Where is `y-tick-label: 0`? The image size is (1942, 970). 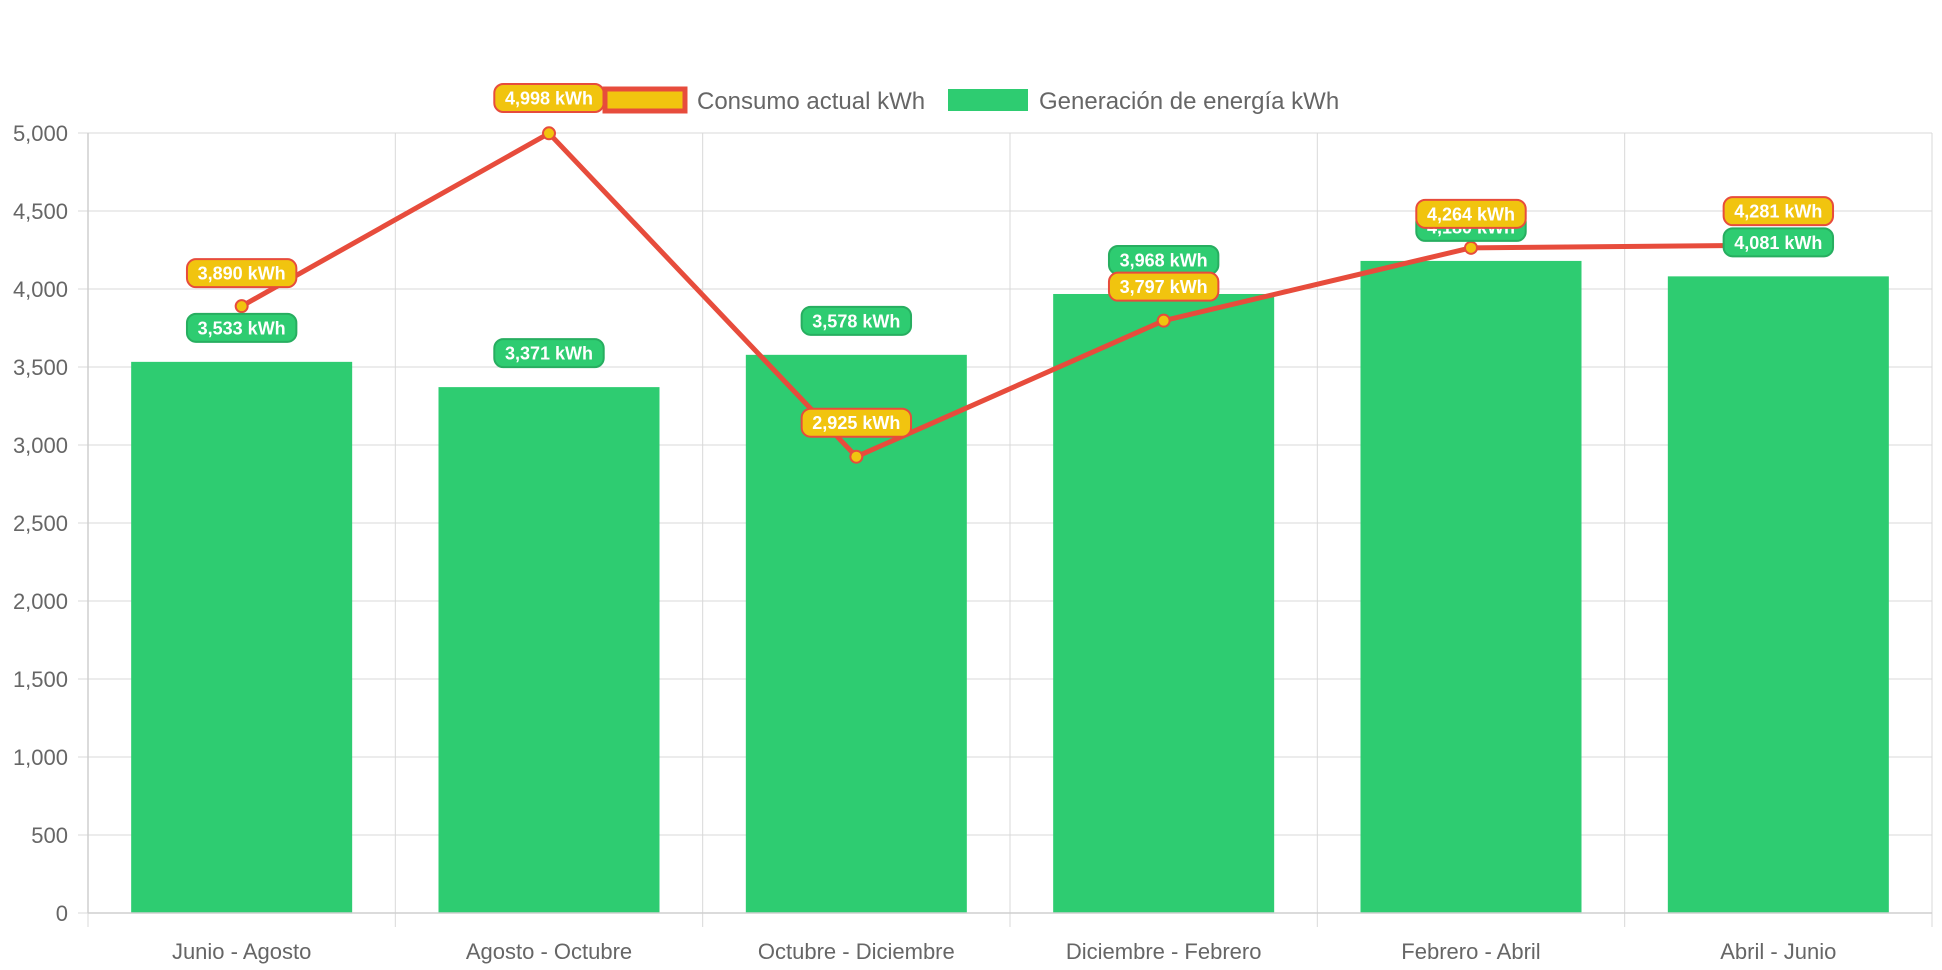 y-tick-label: 0 is located at coordinates (62, 913).